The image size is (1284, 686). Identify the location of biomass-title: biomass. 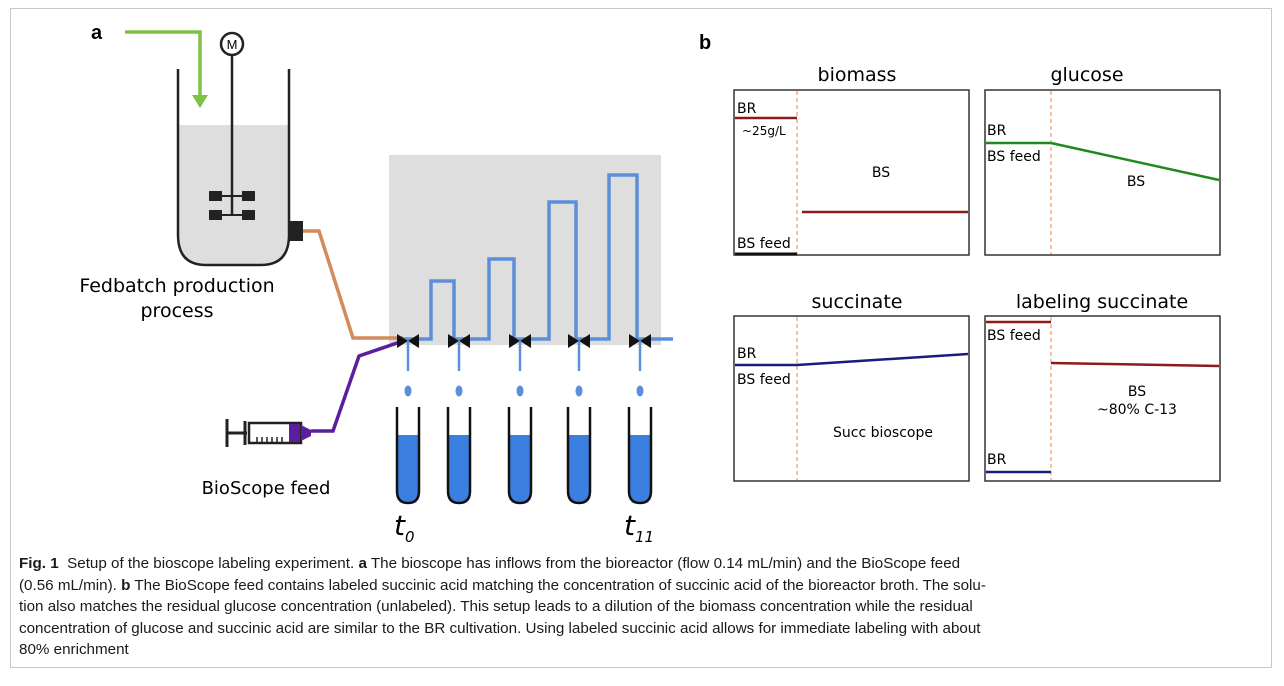
(857, 75).